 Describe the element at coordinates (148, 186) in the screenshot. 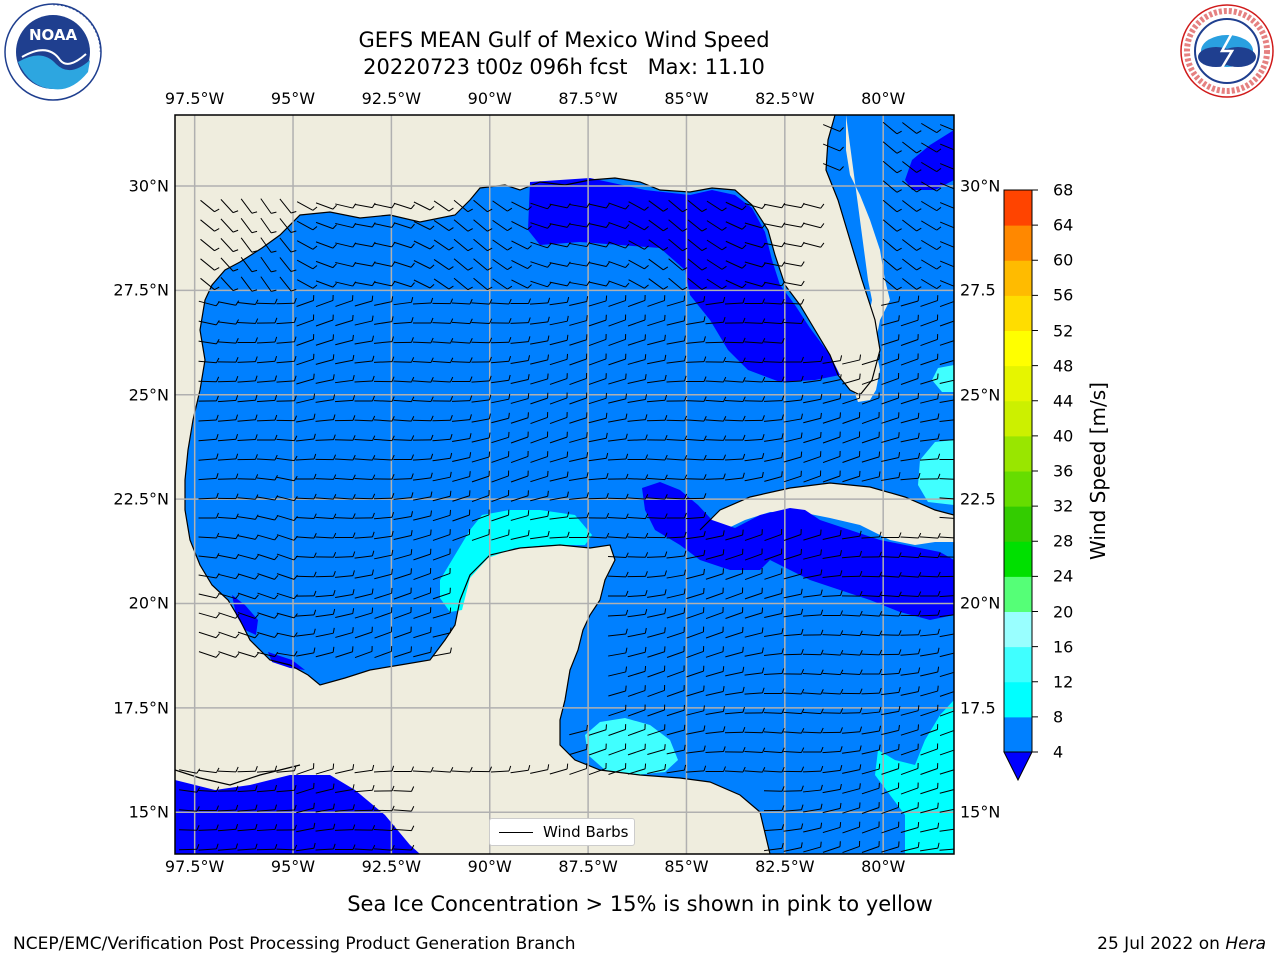

I see `lat-label-left: 30°N` at that location.